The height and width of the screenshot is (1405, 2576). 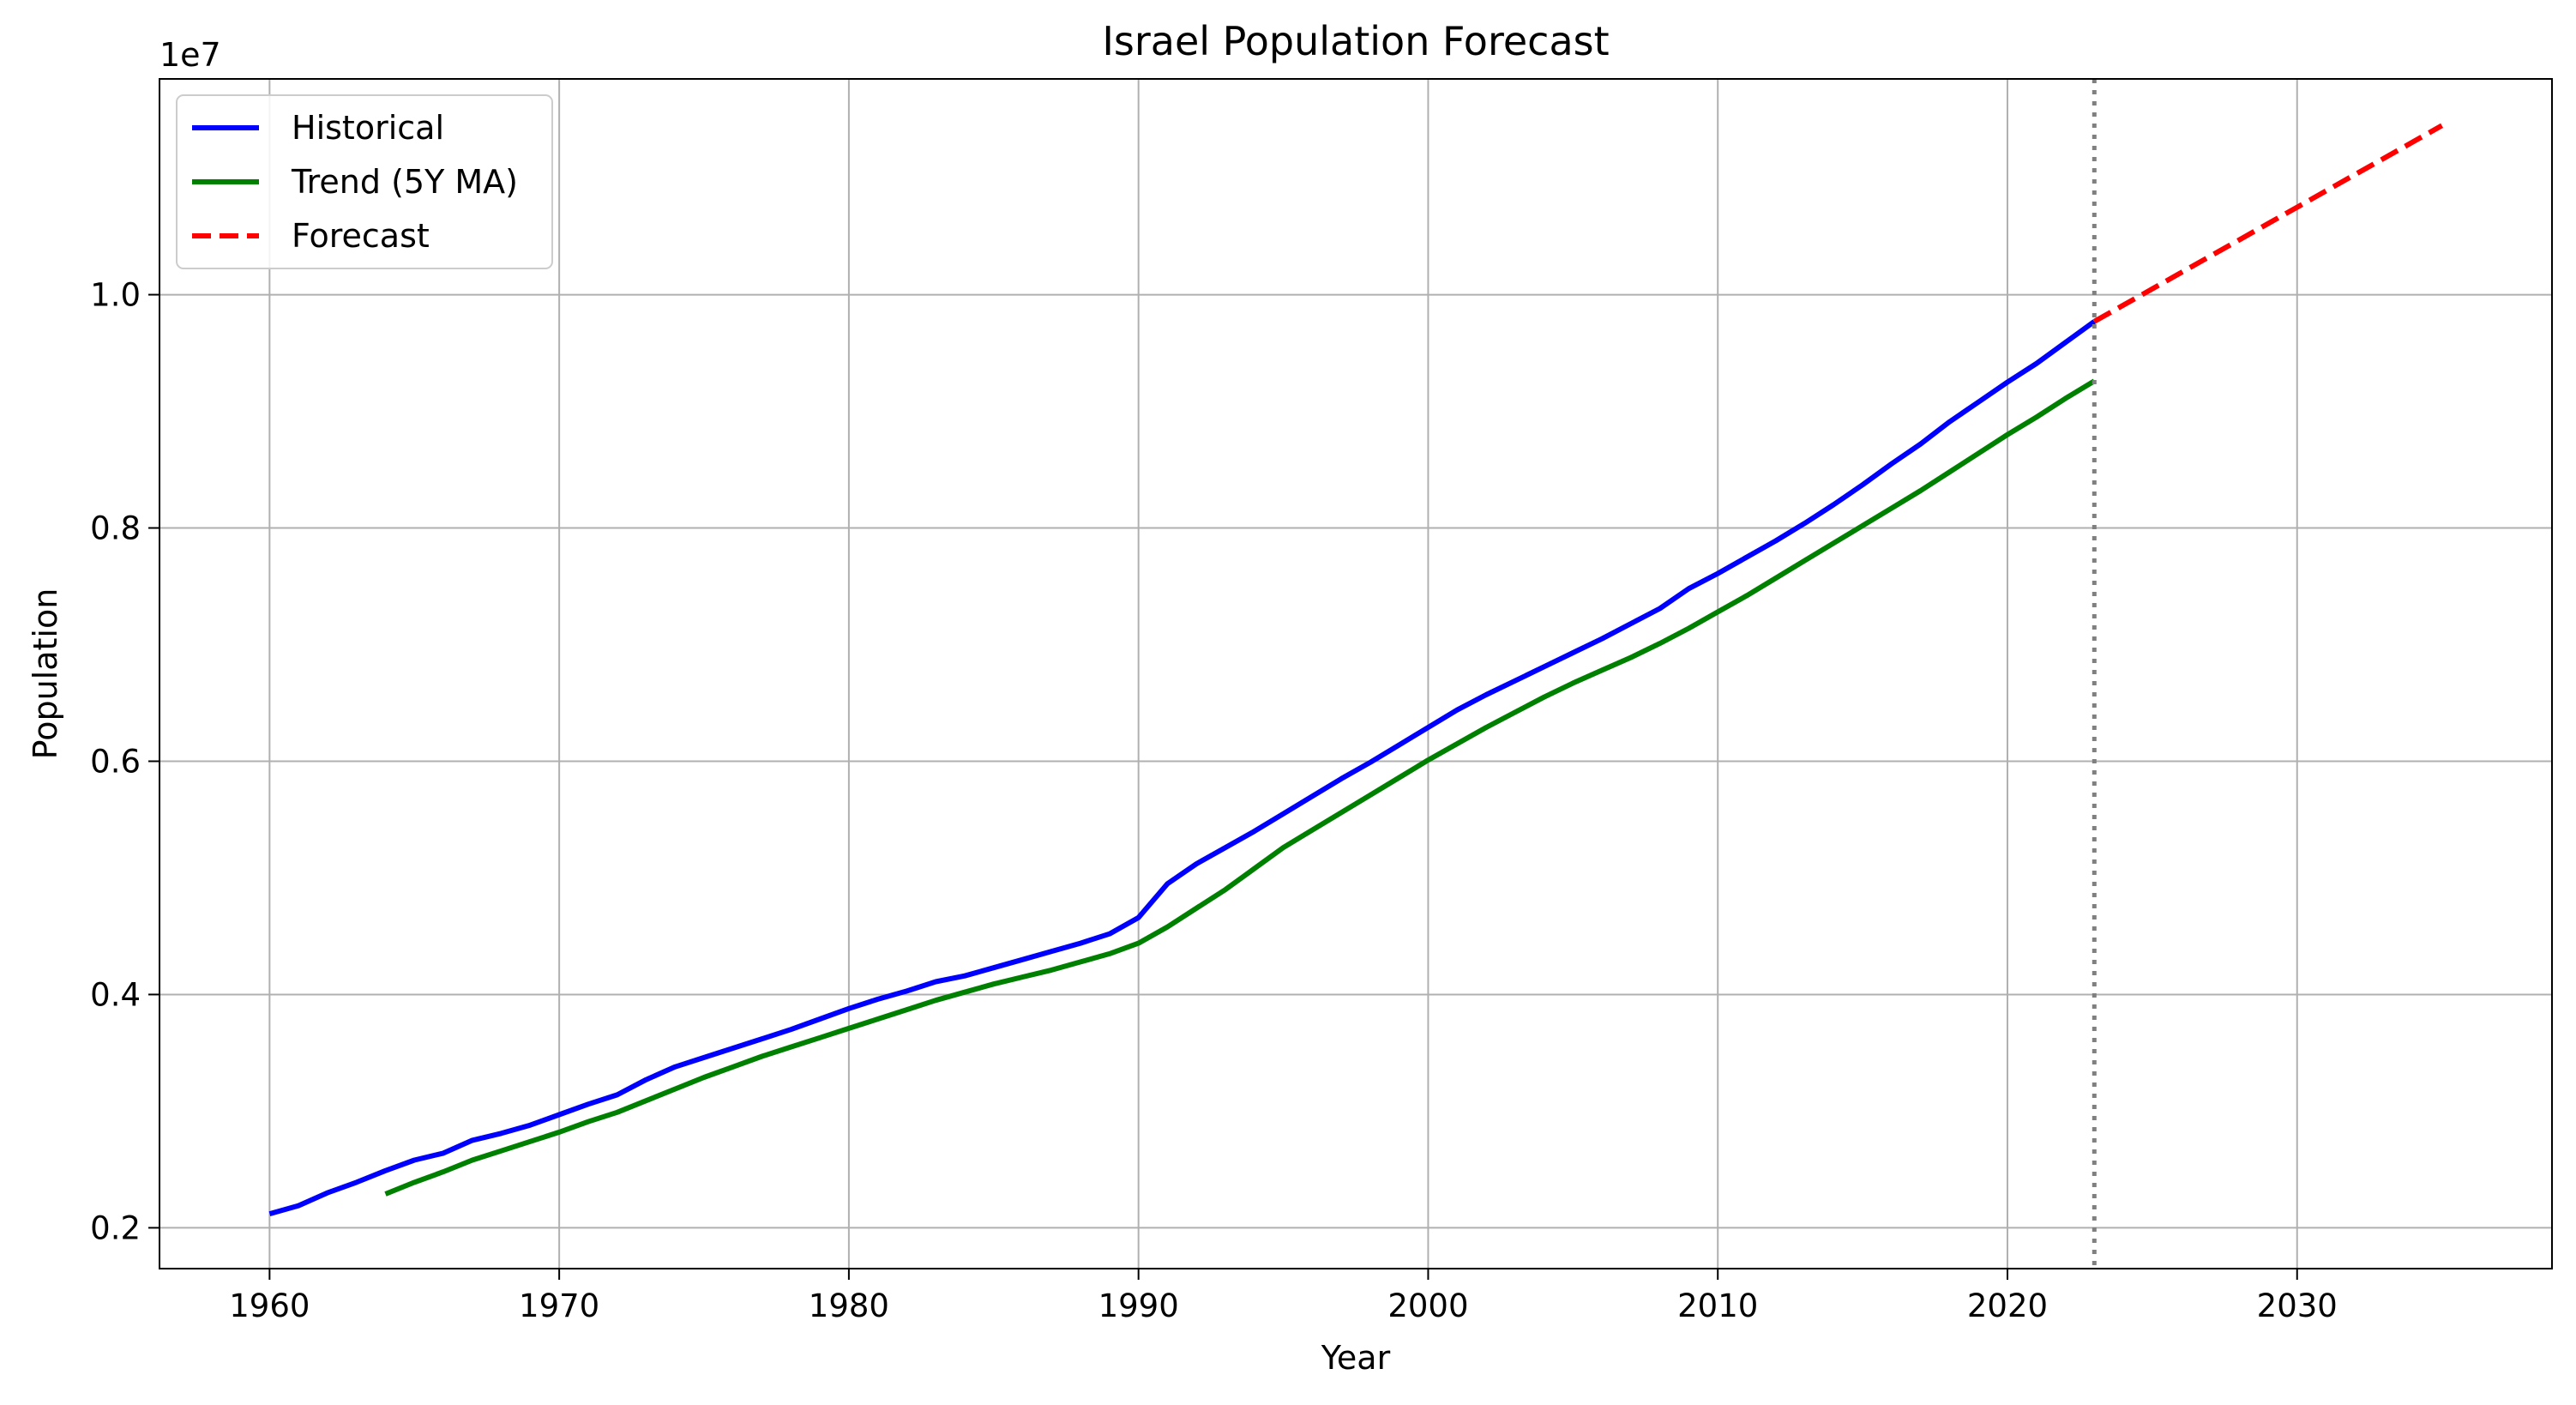 I want to click on y-tick-label: 0.8, so click(x=115, y=528).